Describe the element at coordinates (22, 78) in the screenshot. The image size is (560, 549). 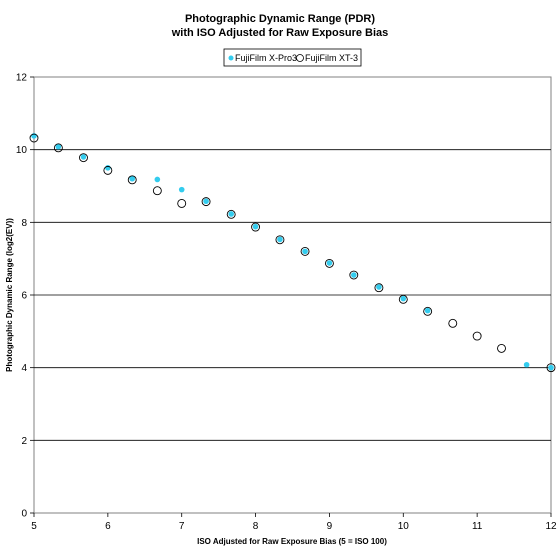
I see `y-tick-label: 12` at that location.